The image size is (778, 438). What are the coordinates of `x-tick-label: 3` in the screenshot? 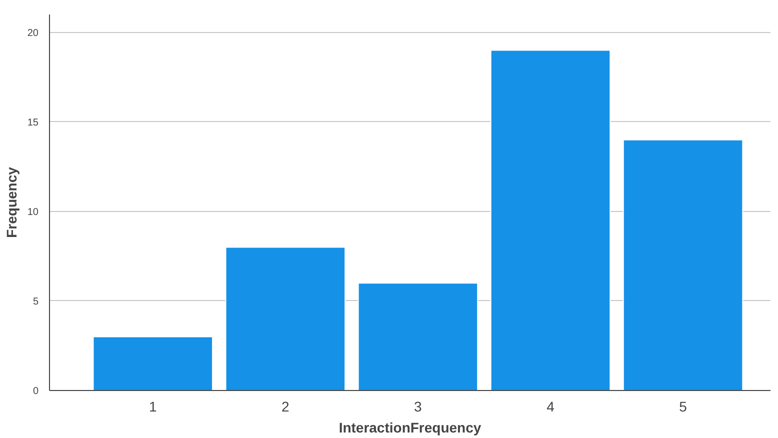 It's located at (418, 406).